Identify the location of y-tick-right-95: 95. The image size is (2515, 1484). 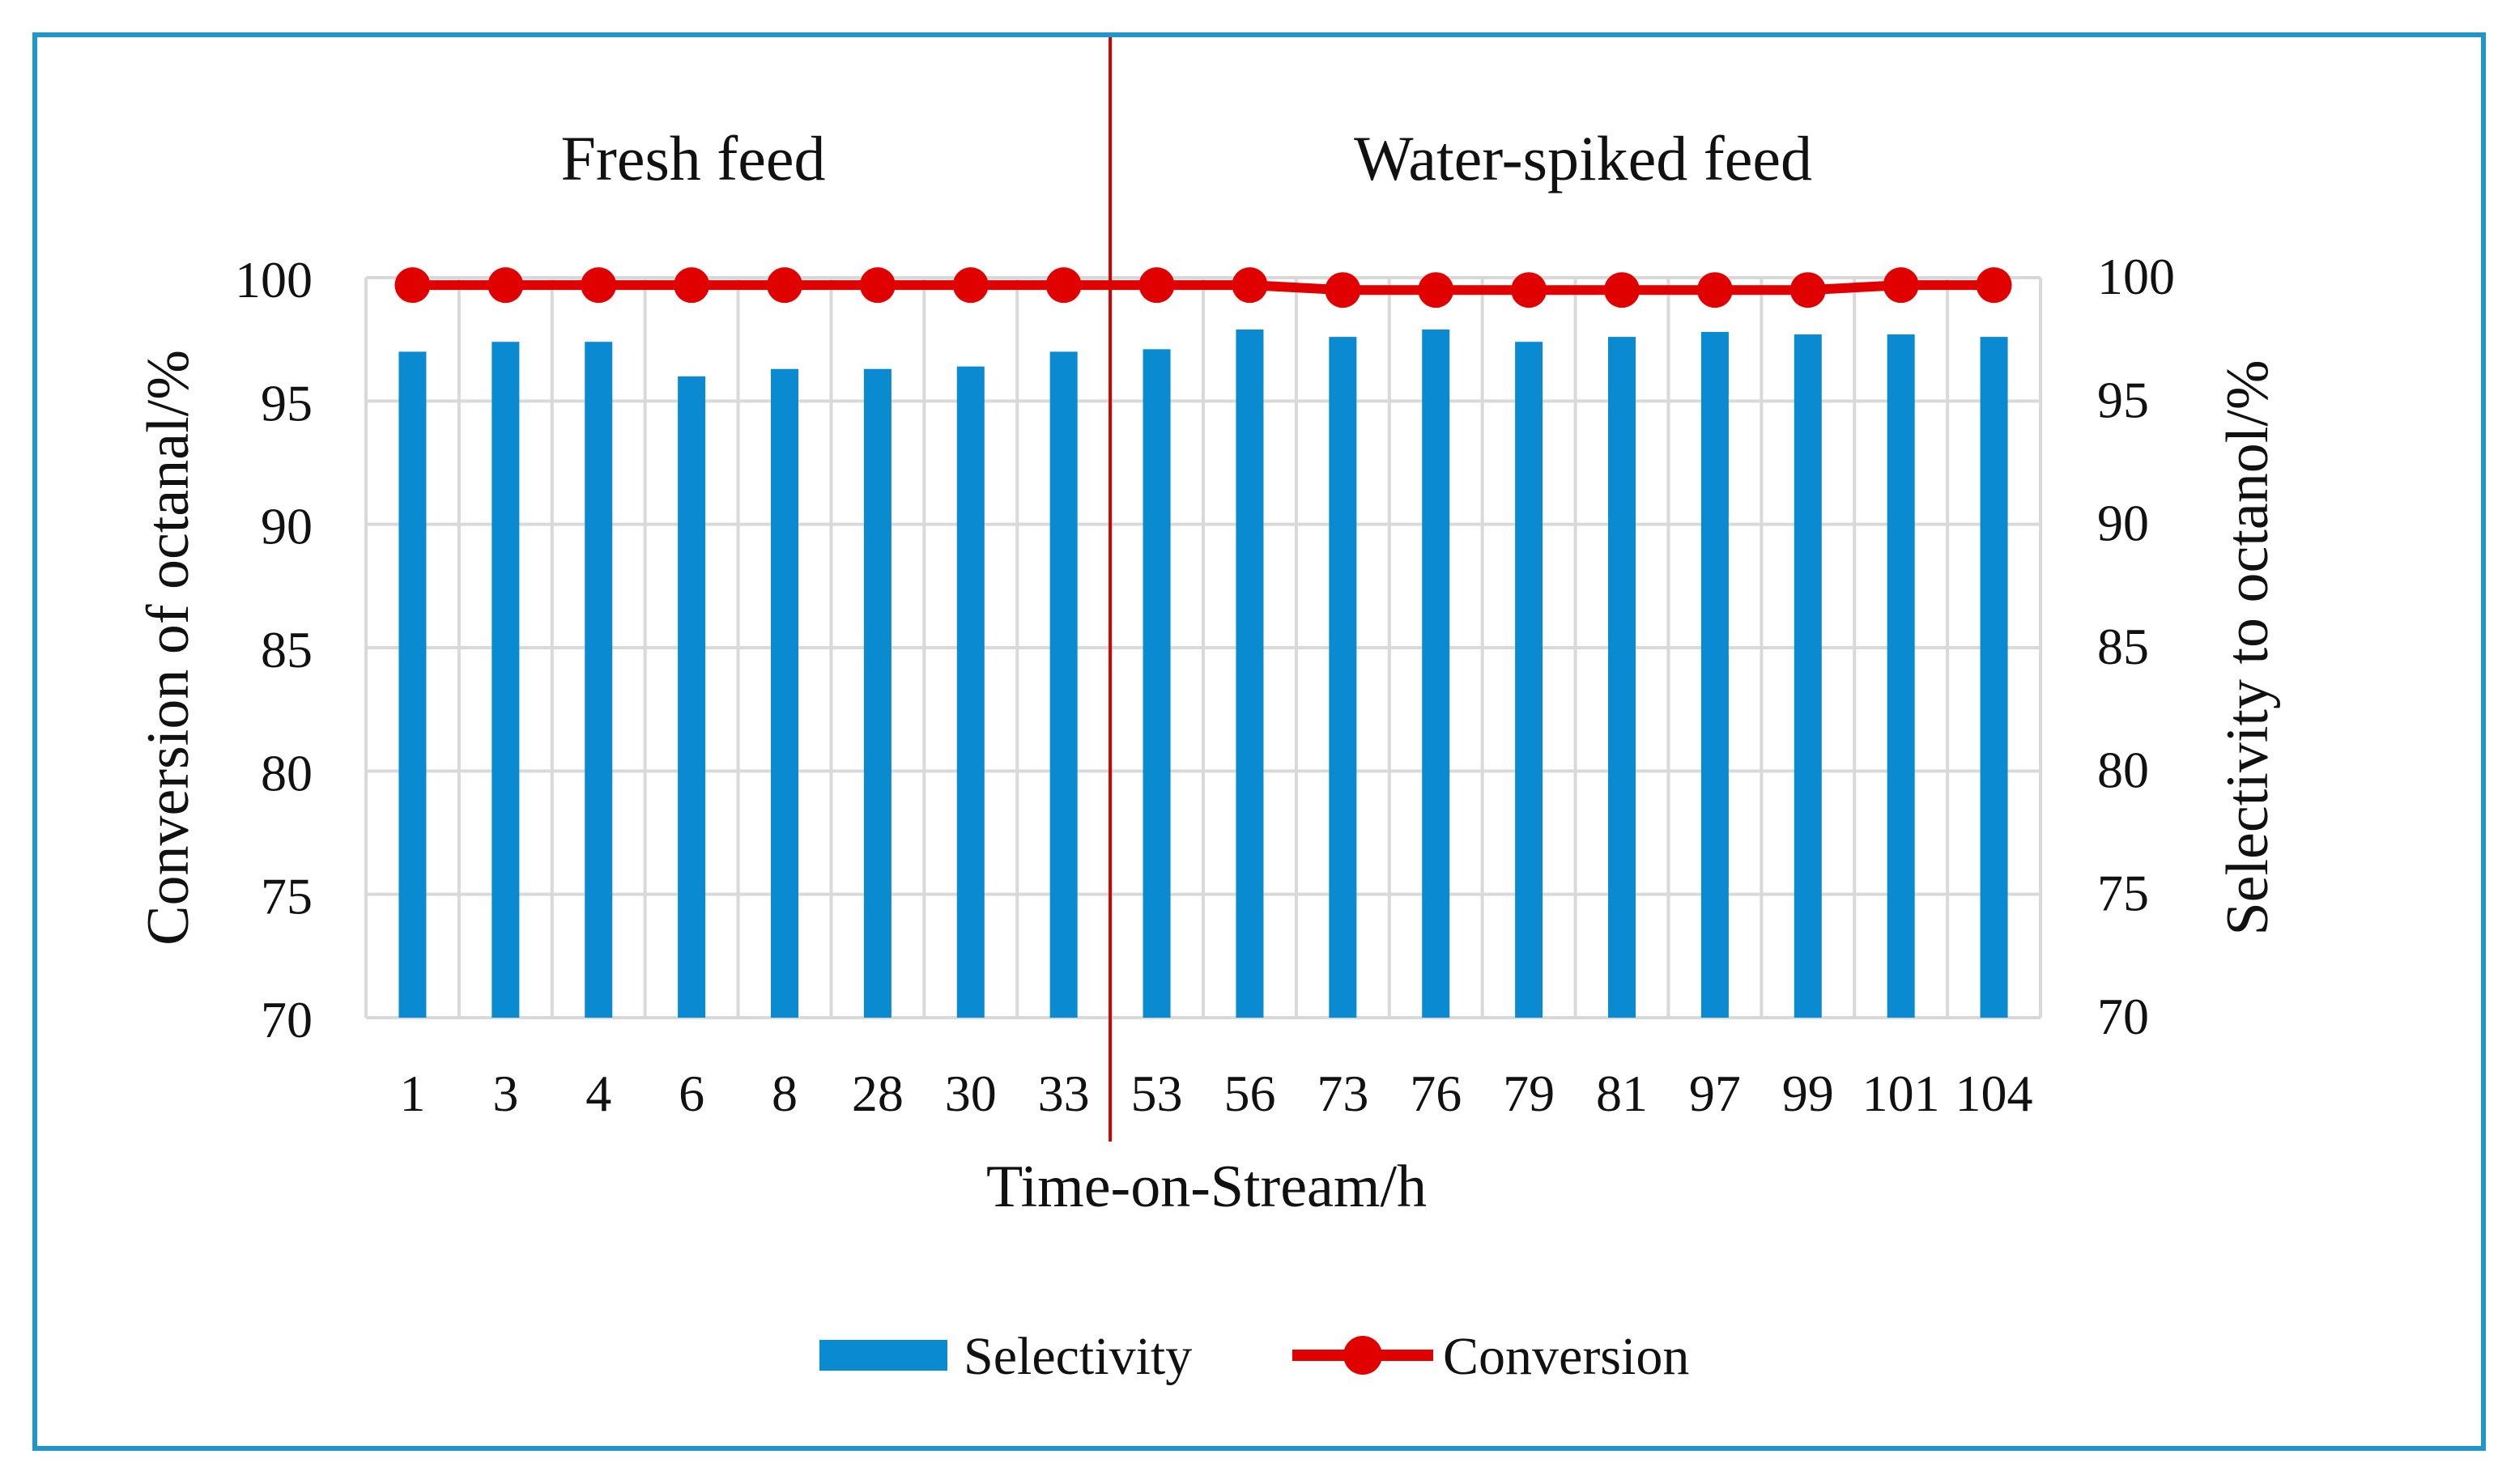
(2123, 399).